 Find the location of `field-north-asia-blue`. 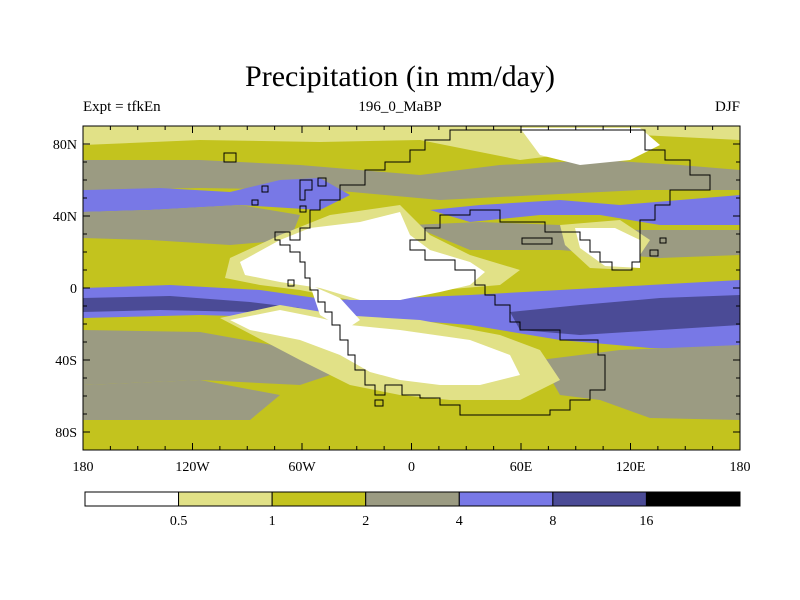

field-north-asia-blue is located at coordinates (585, 210).